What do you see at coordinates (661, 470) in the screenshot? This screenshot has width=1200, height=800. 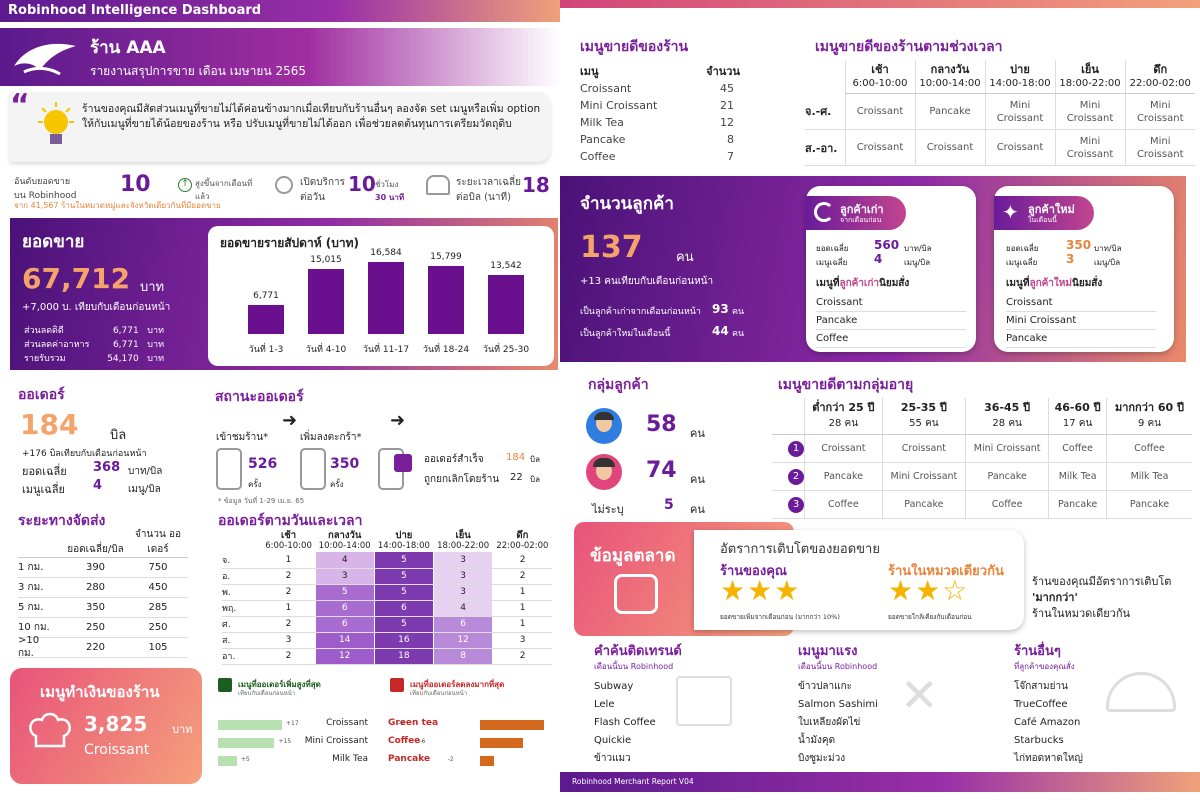 I see `female-count: 74` at bounding box center [661, 470].